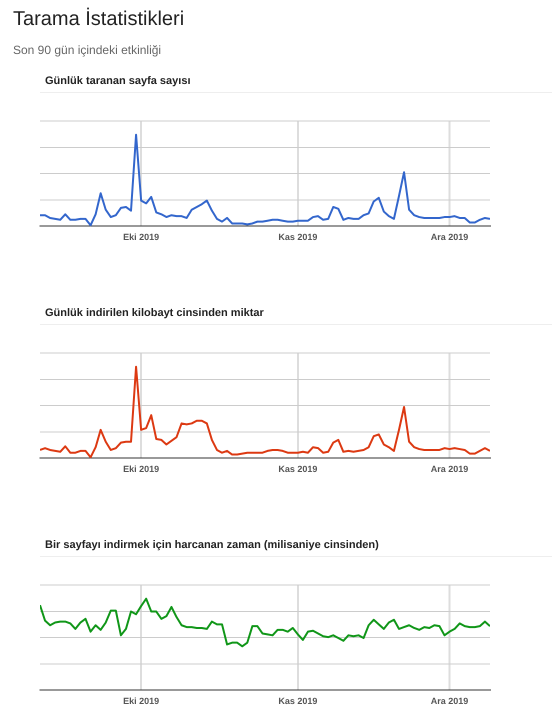 This screenshot has width=552, height=710. I want to click on chart-title: Bir sayfayı indirmek için harcanan zaman (milisaniye cinsinden), so click(212, 546).